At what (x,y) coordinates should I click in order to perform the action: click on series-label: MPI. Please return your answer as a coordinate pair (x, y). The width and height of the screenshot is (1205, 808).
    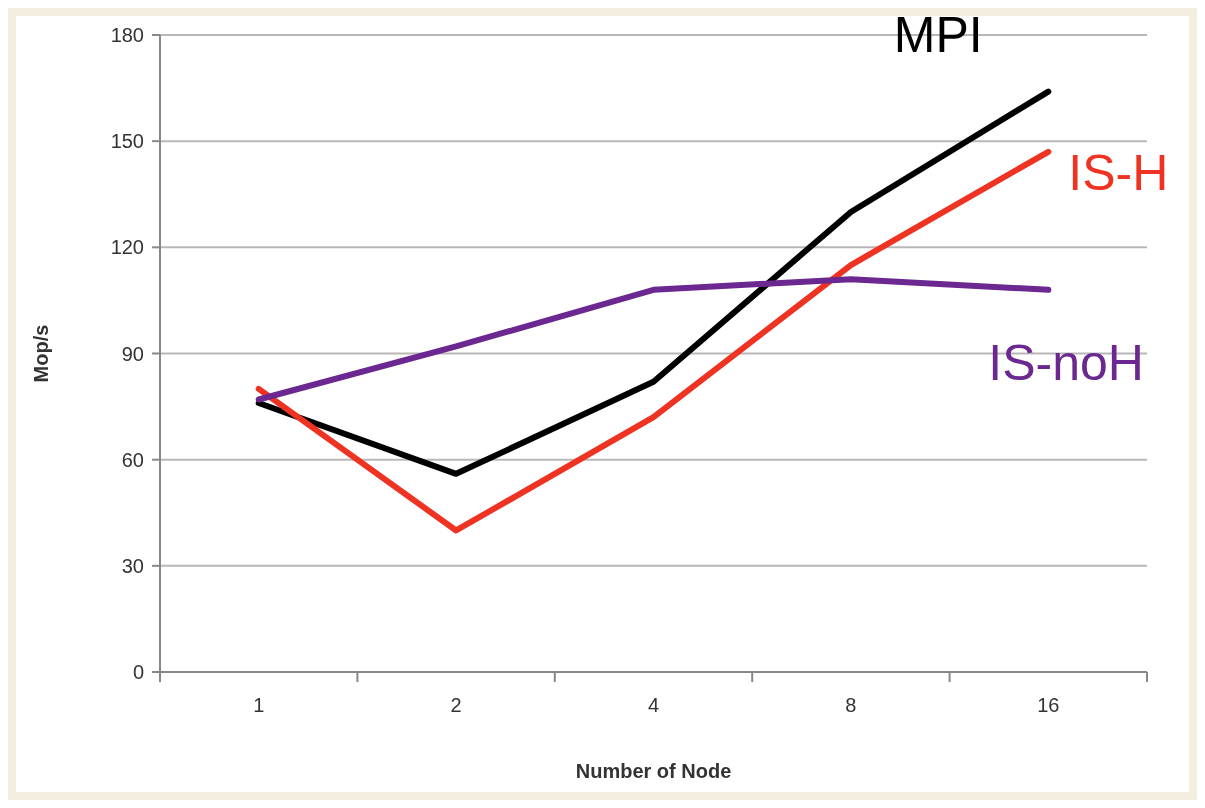
    Looking at the image, I should click on (938, 34).